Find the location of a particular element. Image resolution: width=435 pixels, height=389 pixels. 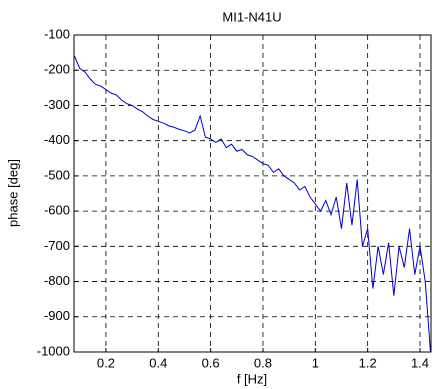

y-tick-label: -800 is located at coordinates (57, 280).